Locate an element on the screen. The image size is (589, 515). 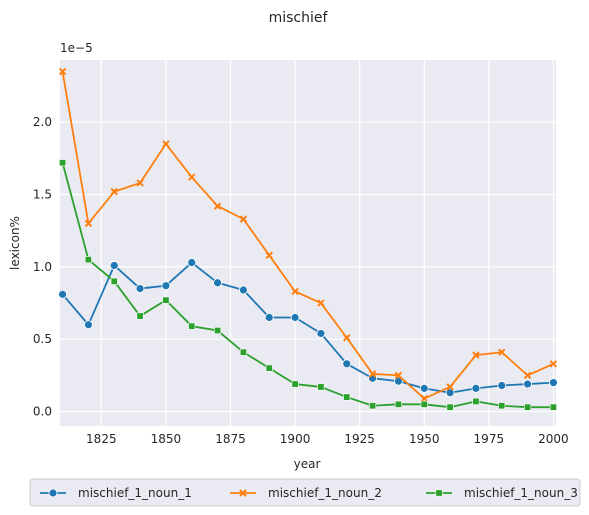
x-tick-label: 1875 is located at coordinates (230, 439).